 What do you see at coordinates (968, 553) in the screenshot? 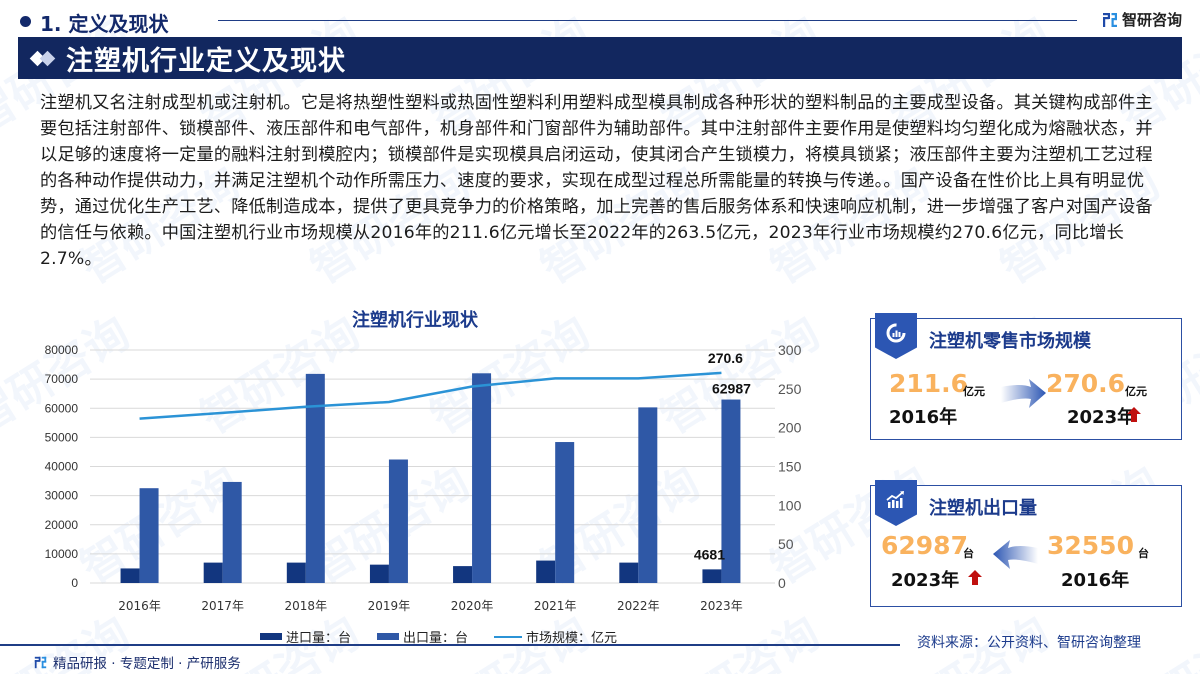
I see `export-new-unit: 台` at bounding box center [968, 553].